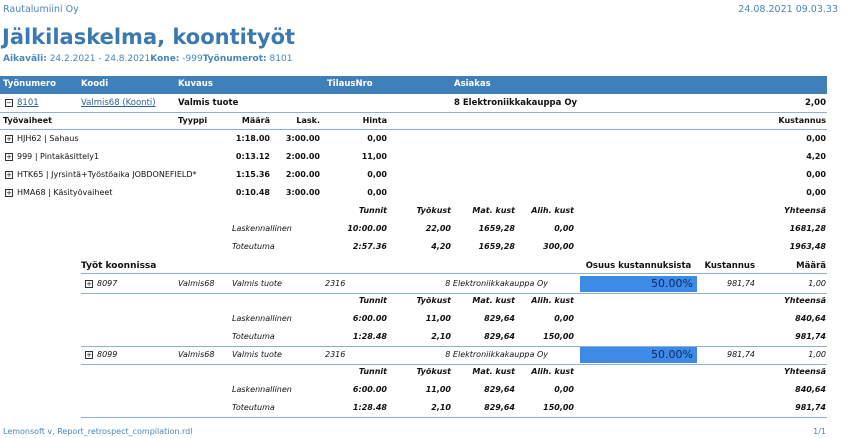  I want to click on sum-tunnit: 2:57.36, so click(369, 246).